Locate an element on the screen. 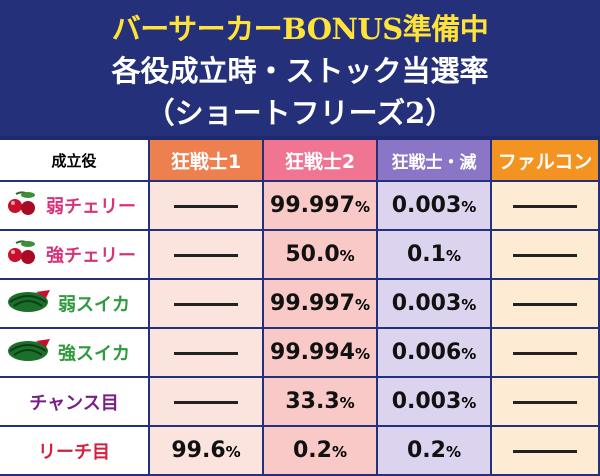 This screenshot has height=476, width=600. table-row: 弱スイカ 99.997% 0.003% is located at coordinates (300, 304).